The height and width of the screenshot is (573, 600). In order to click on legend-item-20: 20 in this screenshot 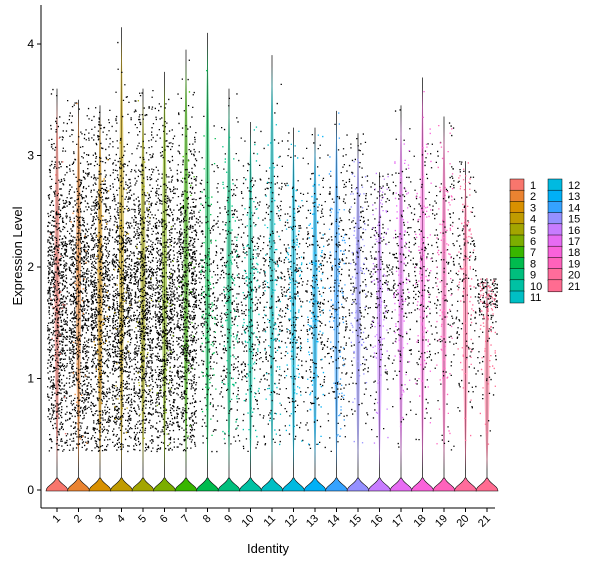, I will do `click(563, 275)`.